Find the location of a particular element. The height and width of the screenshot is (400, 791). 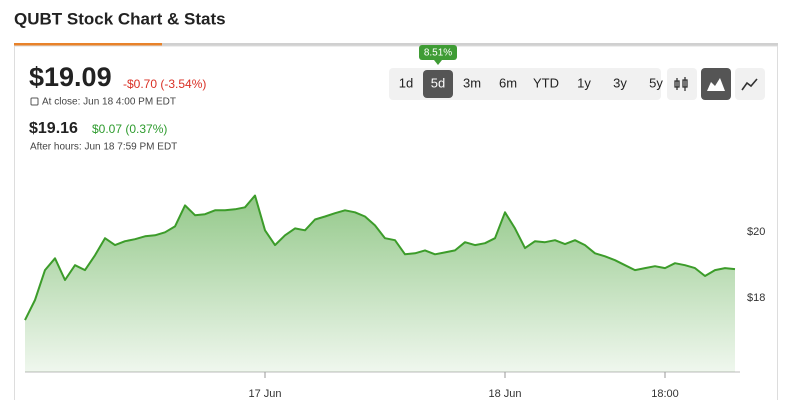

range-button-label: YTD is located at coordinates (546, 82).